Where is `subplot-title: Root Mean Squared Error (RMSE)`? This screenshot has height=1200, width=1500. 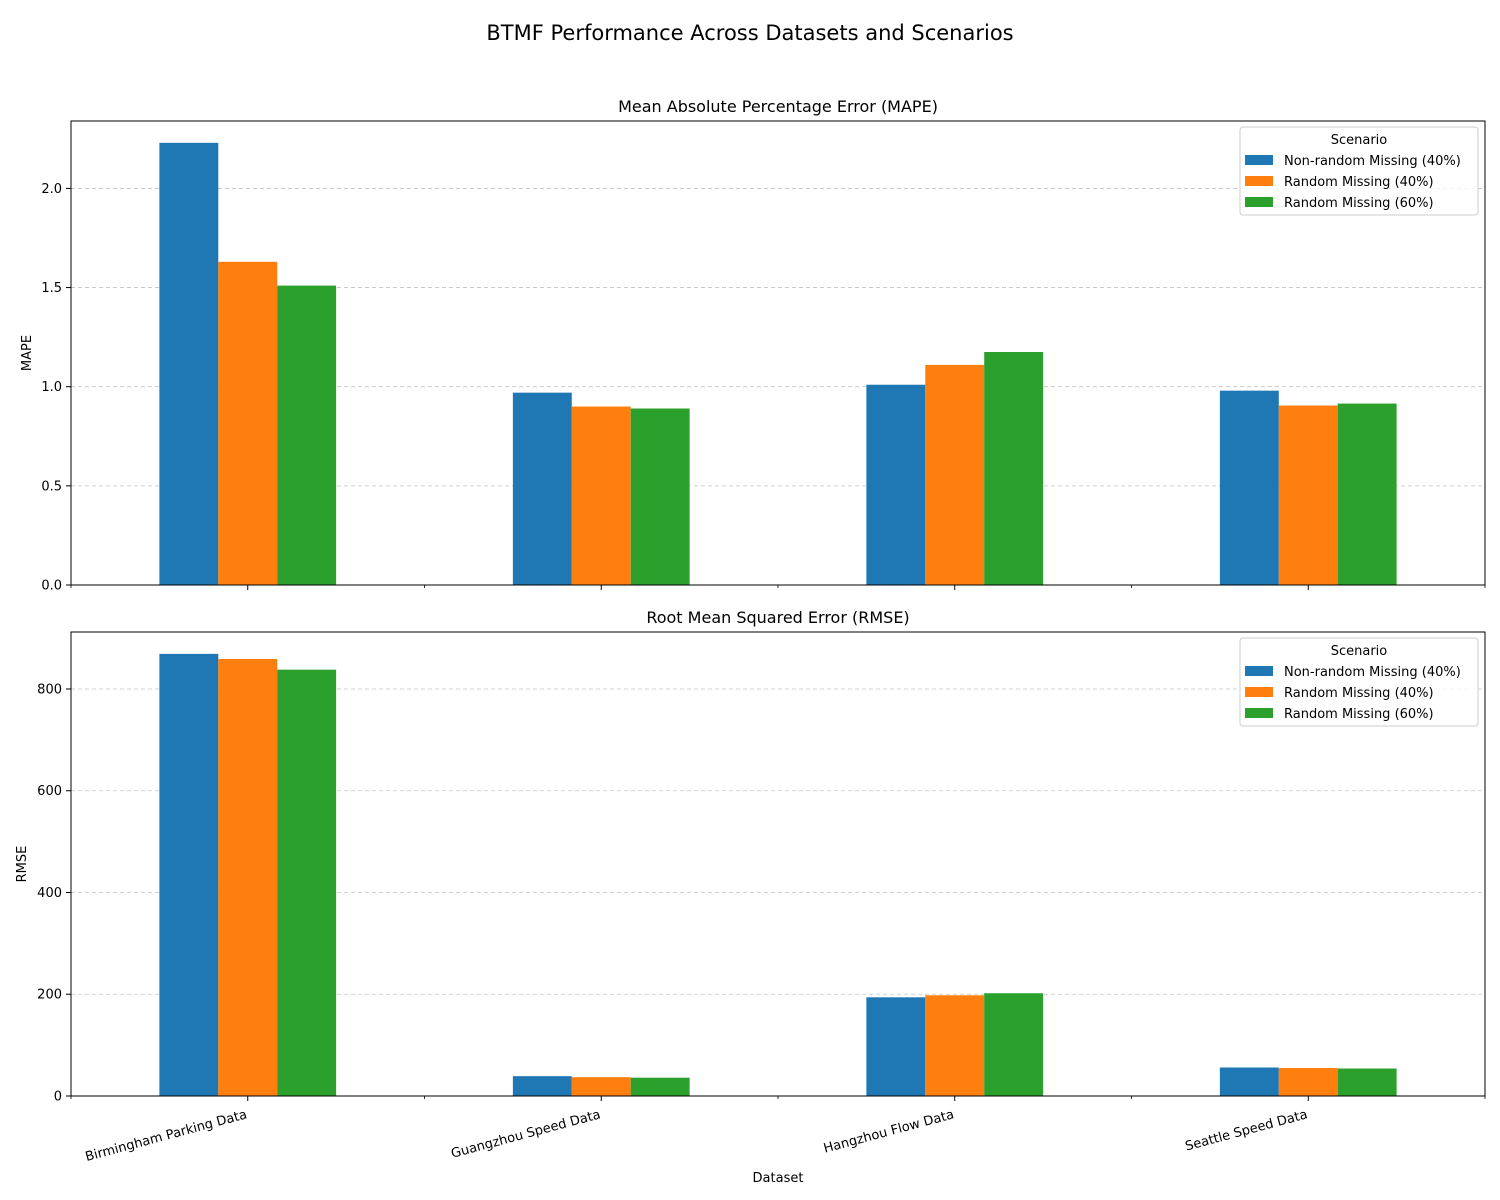
subplot-title: Root Mean Squared Error (RMSE) is located at coordinates (777, 617).